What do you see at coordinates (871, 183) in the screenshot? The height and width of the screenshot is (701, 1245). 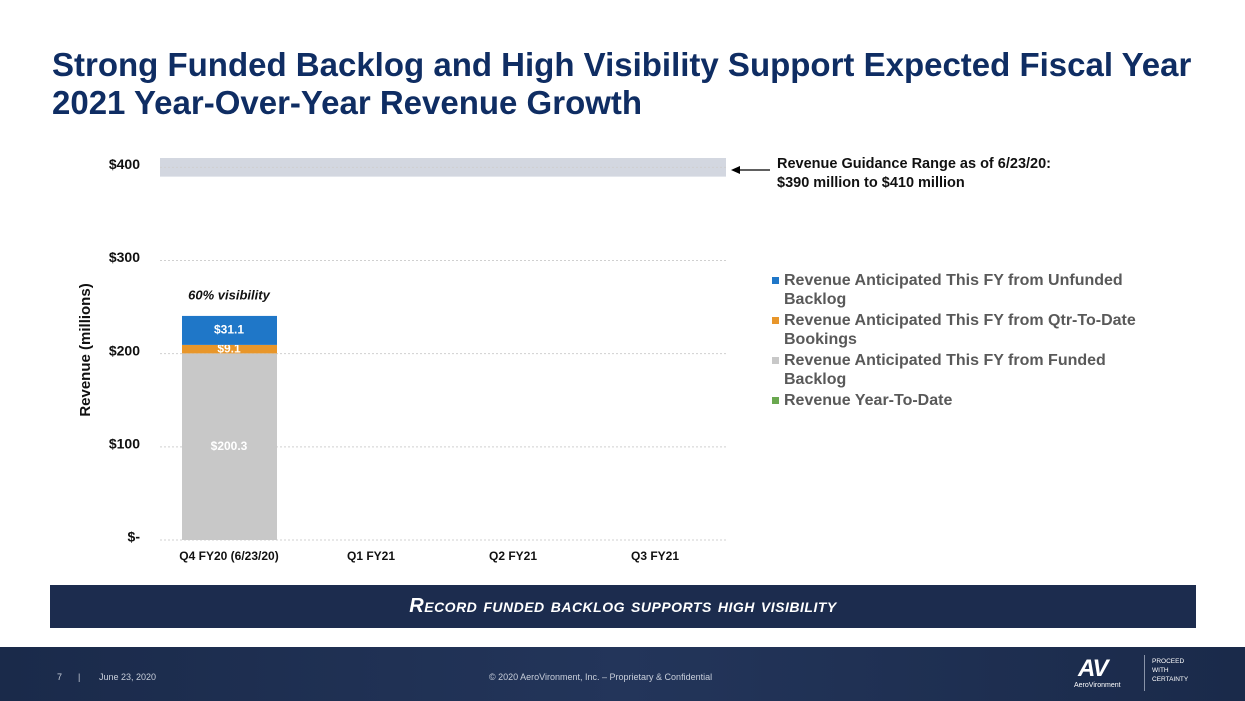 I see `guidance-note: $390 million to $410 million` at bounding box center [871, 183].